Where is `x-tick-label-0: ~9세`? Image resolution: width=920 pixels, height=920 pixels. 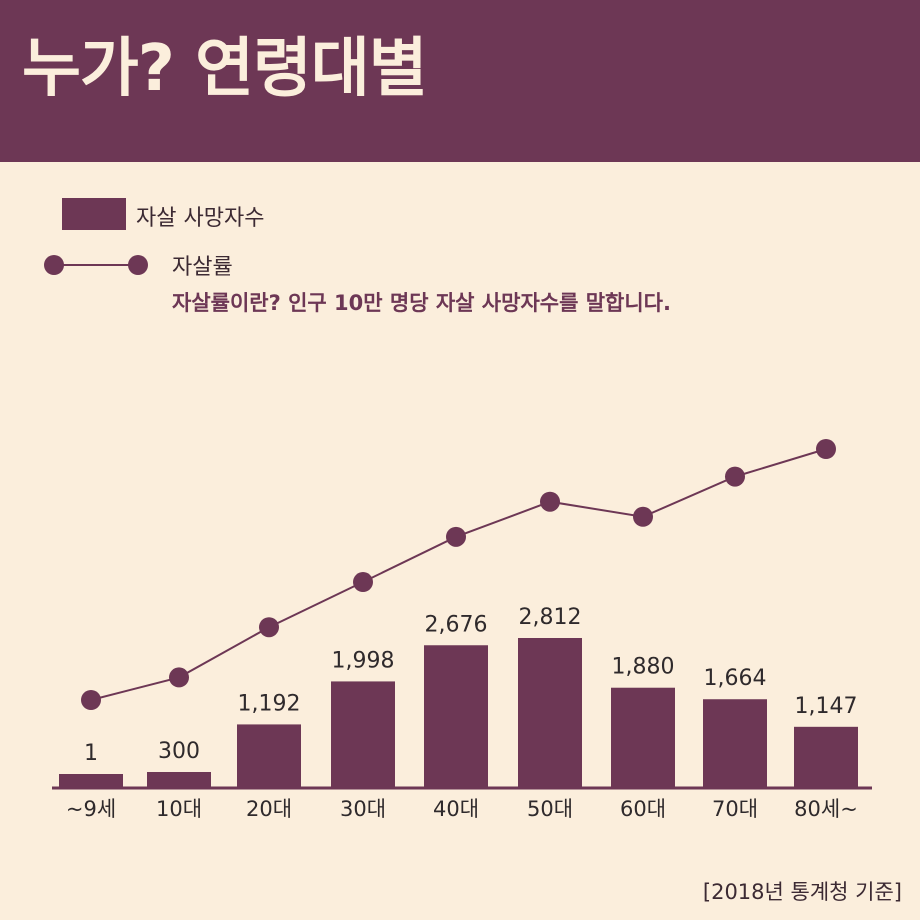
x-tick-label-0: ~9세 is located at coordinates (91, 809).